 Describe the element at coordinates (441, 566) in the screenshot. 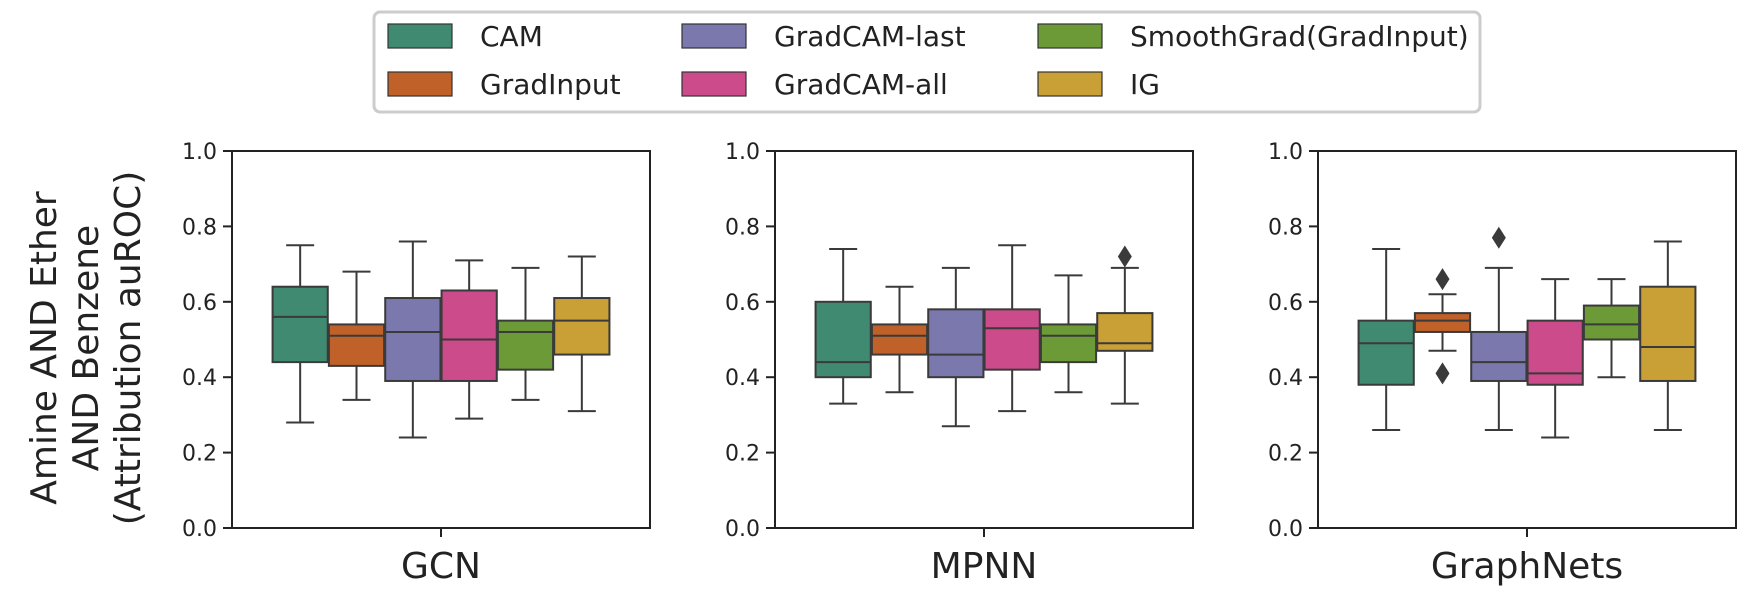

I see `x-tick-label-gcn: GCN` at that location.